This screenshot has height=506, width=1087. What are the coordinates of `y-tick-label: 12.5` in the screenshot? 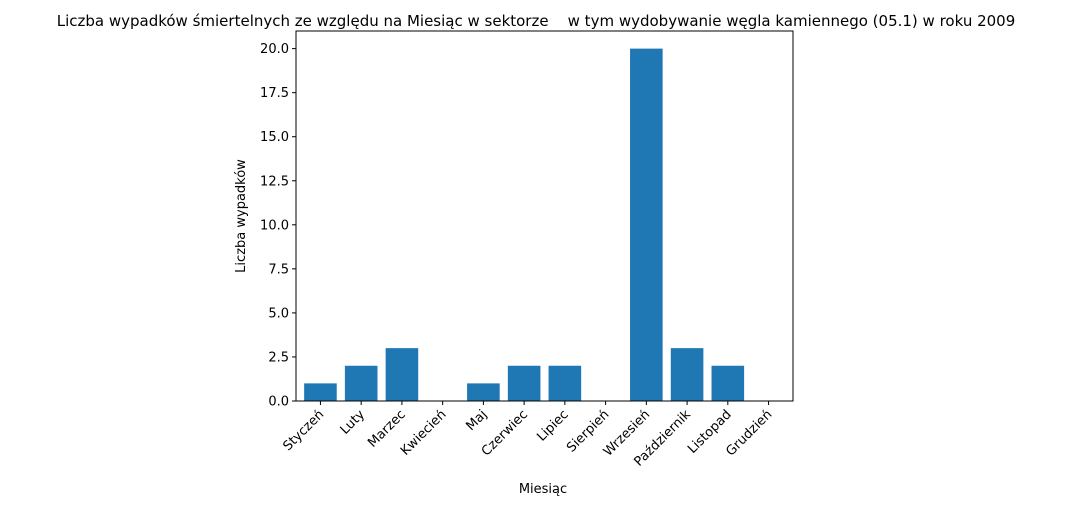 It's located at (274, 181).